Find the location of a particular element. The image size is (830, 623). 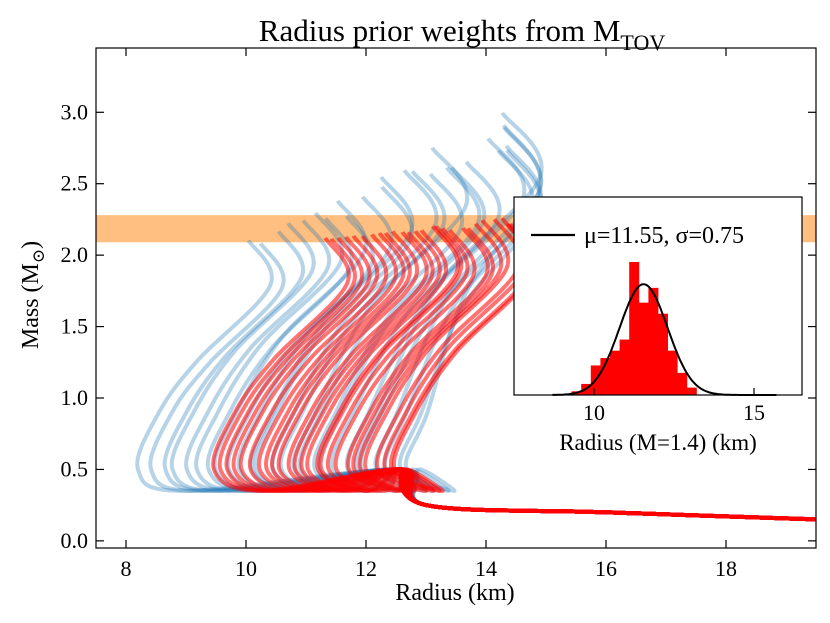

inset-frame is located at coordinates (658, 296).